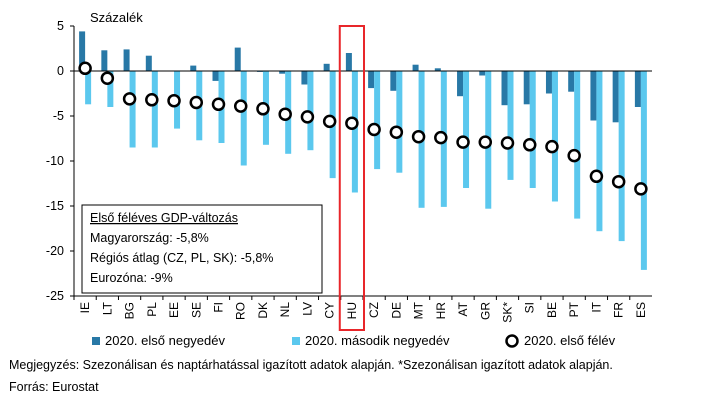 This screenshot has height=406, width=726. I want to click on y-tick-label: -10, so click(55, 161).